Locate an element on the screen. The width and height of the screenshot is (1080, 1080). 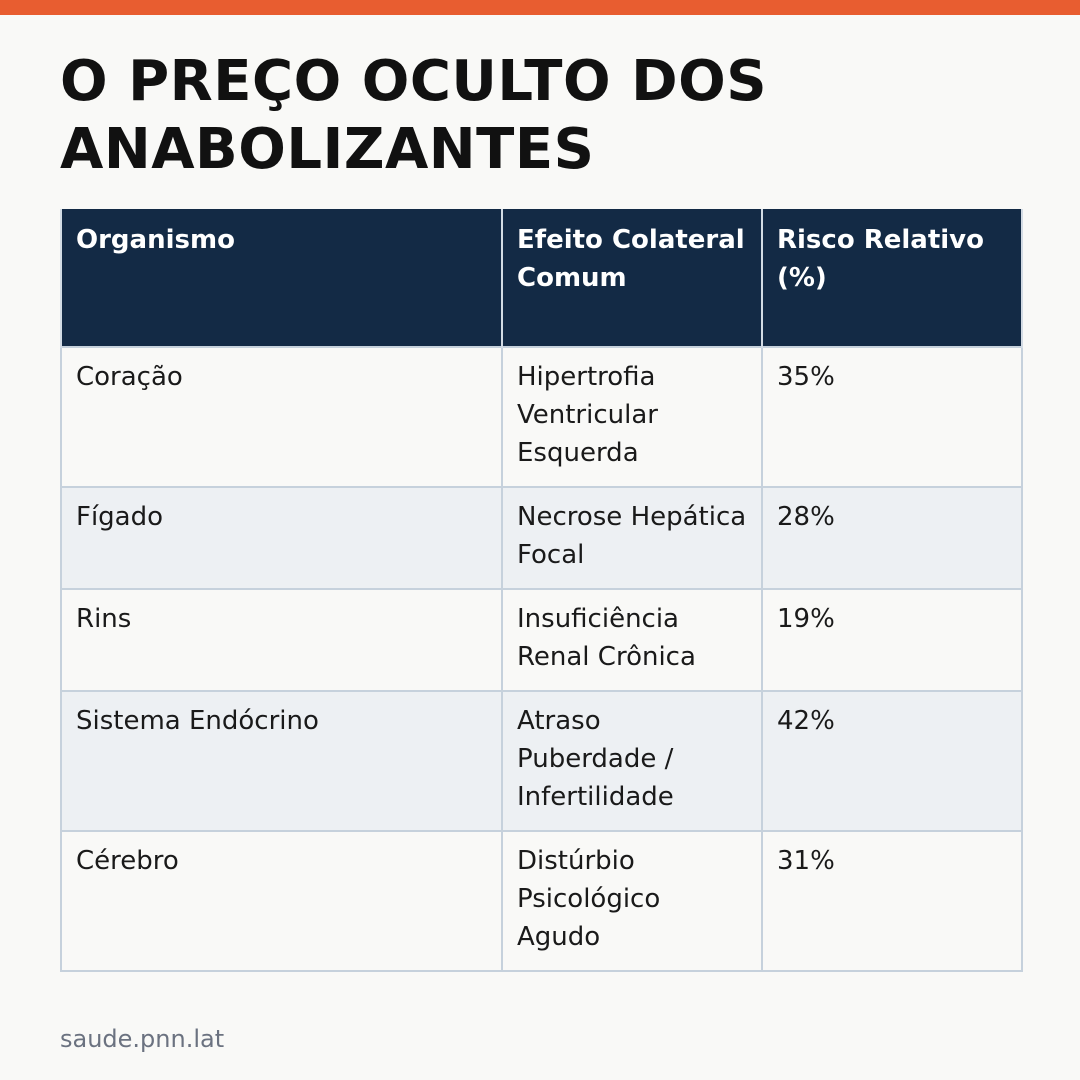
header-efeito-colateral: Efeito Colateral Comum is located at coordinates (632, 278).